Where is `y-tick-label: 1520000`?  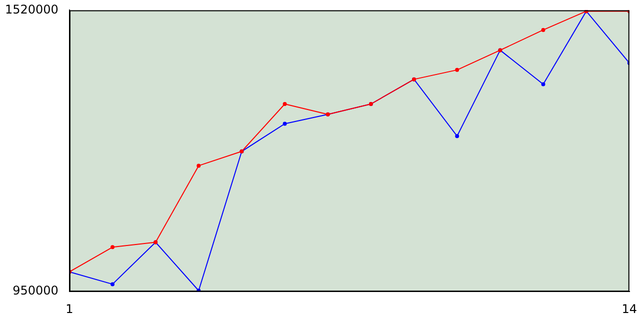
y-tick-label: 1520000 is located at coordinates (31, 9).